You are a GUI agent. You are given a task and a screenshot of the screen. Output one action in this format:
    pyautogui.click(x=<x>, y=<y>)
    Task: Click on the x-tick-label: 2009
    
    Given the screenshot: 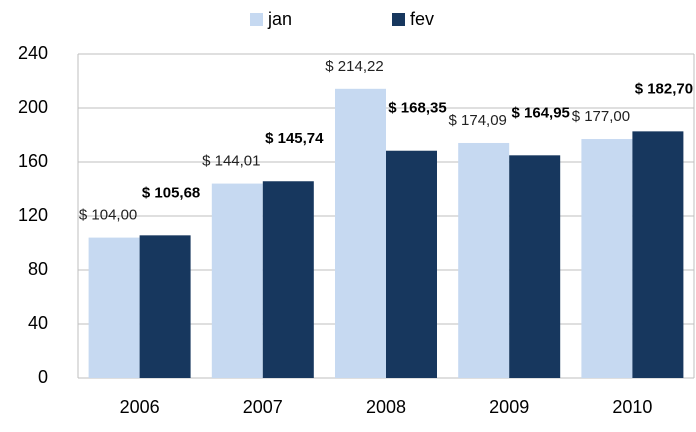 What is the action you would take?
    pyautogui.click(x=509, y=407)
    